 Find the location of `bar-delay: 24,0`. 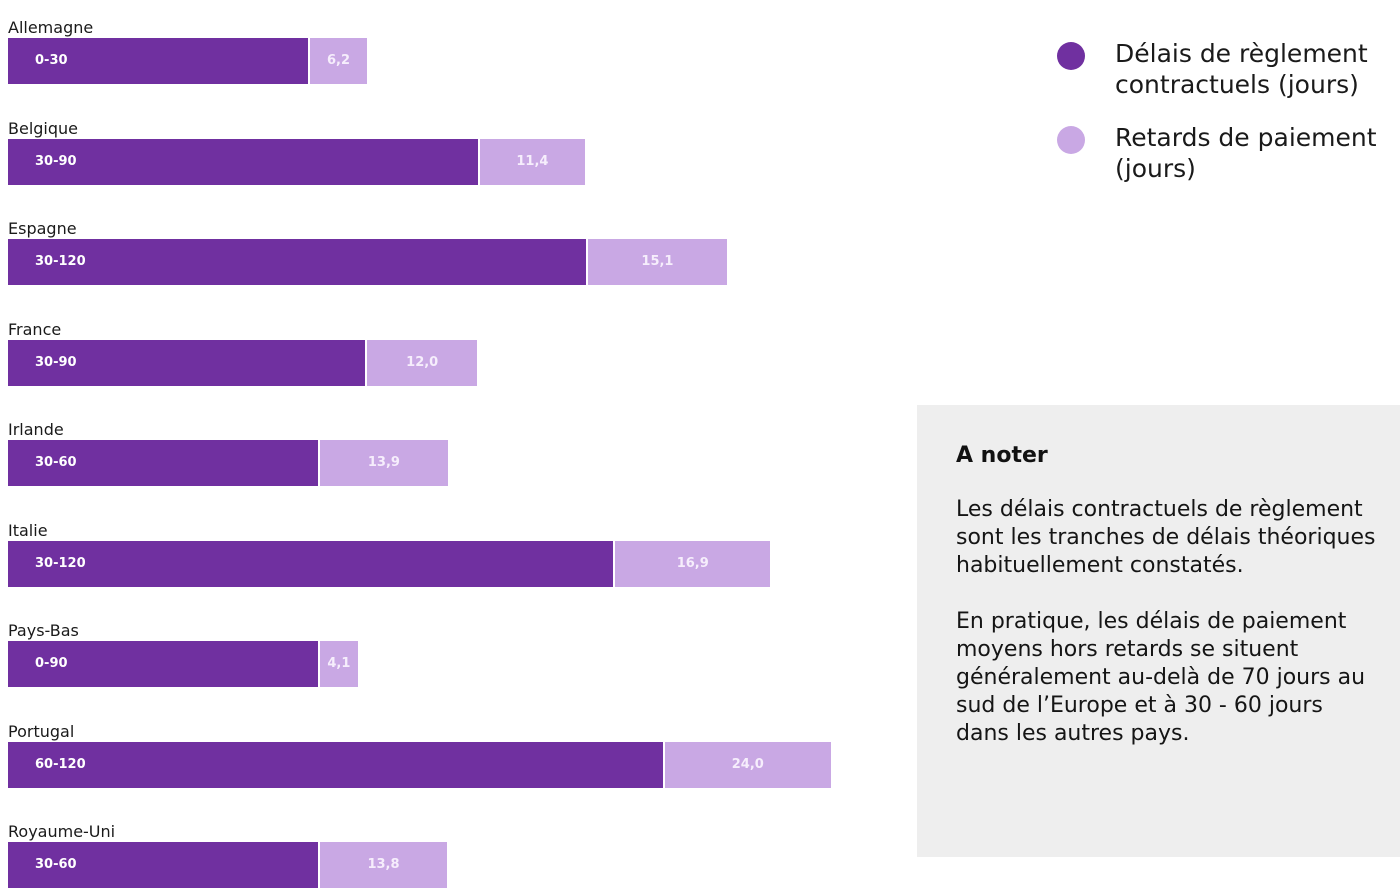

bar-delay: 24,0 is located at coordinates (748, 764).